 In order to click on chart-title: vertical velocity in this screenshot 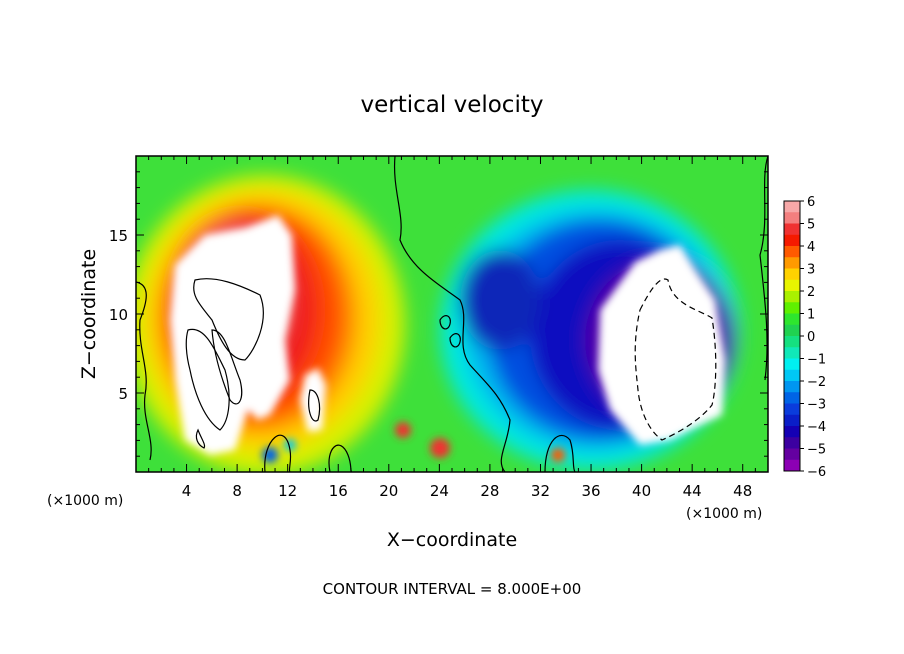, I will do `click(452, 105)`.